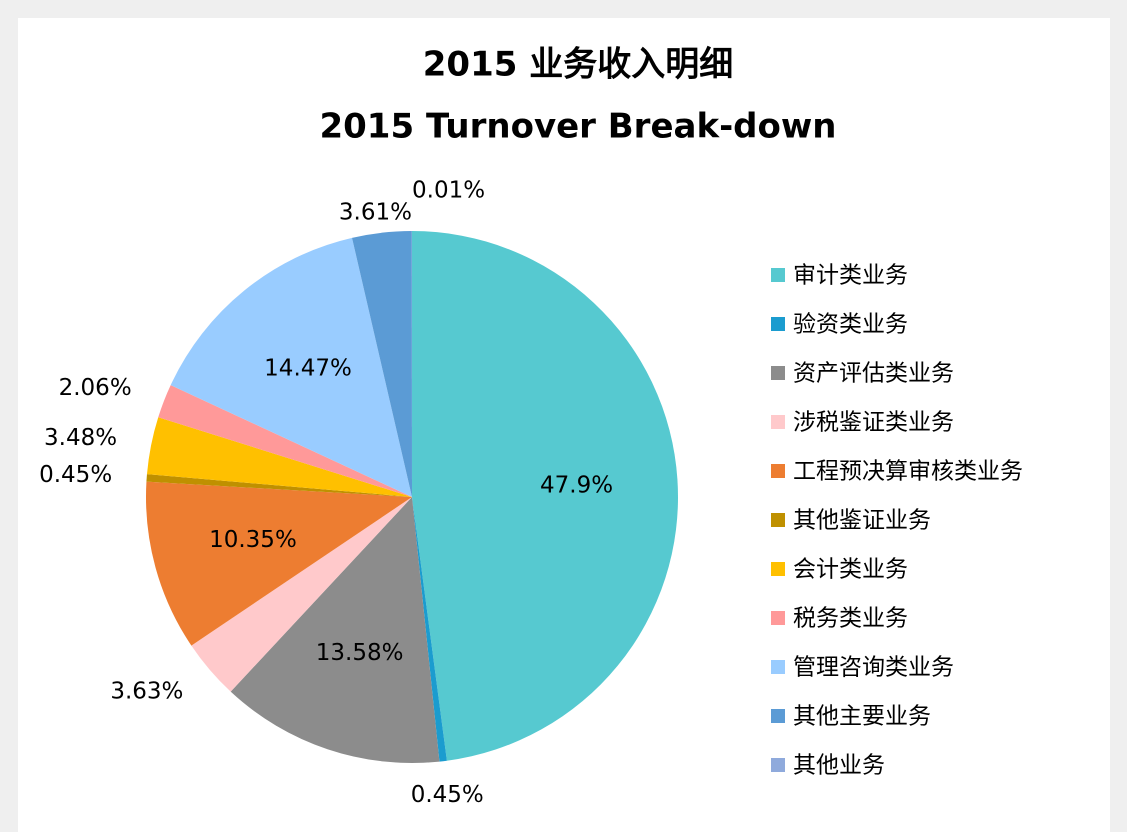 Image resolution: width=1127 pixels, height=832 pixels. I want to click on data-label: 0.01%, so click(448, 191).